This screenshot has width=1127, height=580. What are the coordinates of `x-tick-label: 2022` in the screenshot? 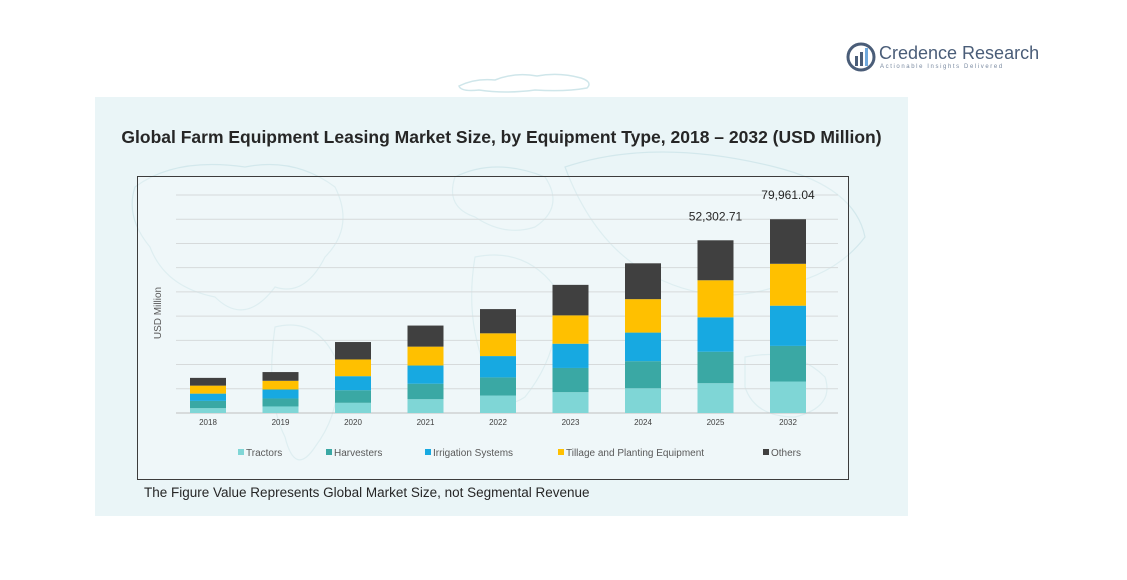 It's located at (498, 422).